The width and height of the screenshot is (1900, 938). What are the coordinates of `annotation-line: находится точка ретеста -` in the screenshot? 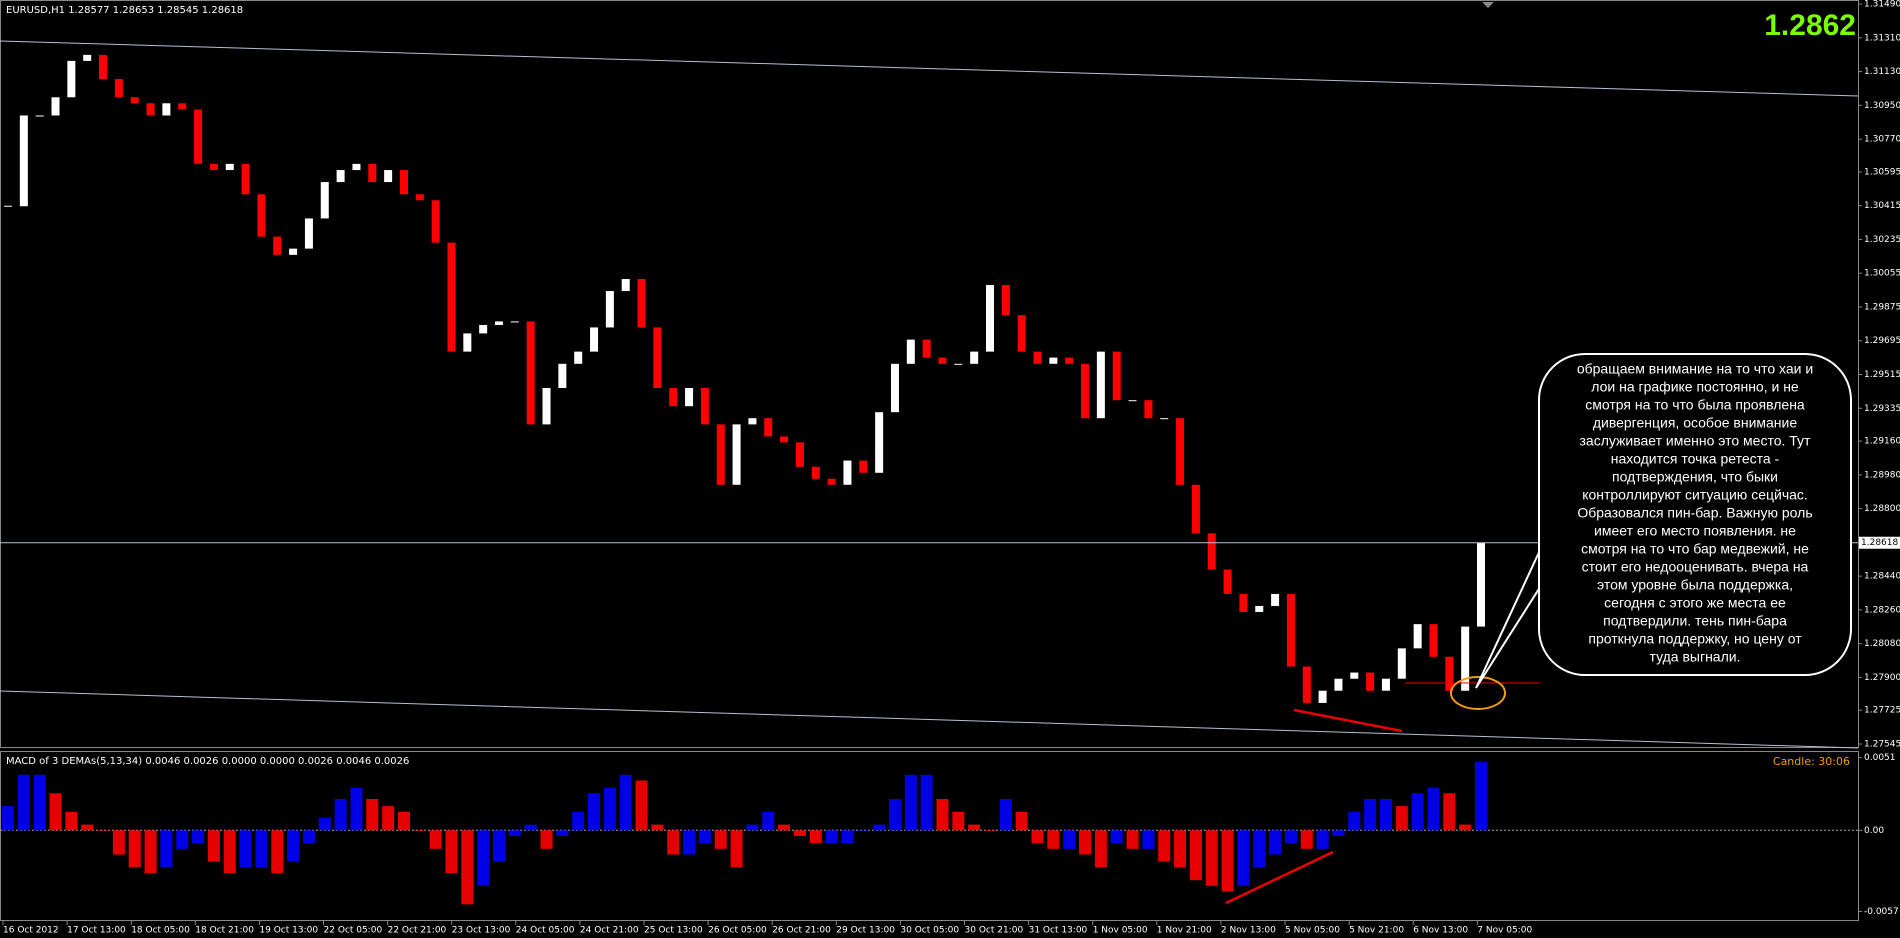 It's located at (1695, 459).